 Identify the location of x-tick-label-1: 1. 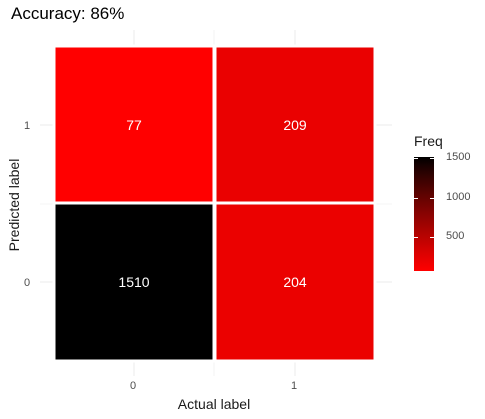
(294, 386).